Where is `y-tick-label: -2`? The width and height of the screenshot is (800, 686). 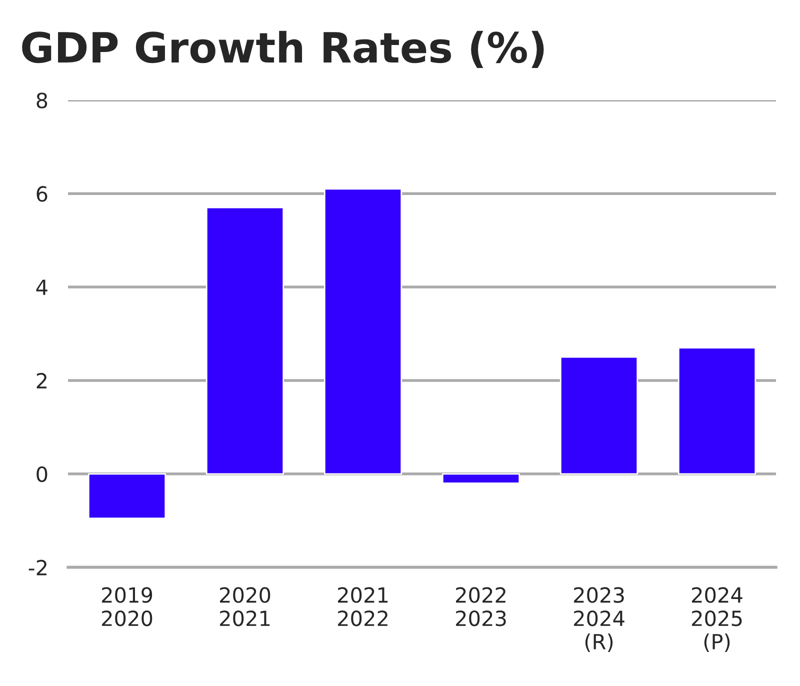 y-tick-label: -2 is located at coordinates (37, 568).